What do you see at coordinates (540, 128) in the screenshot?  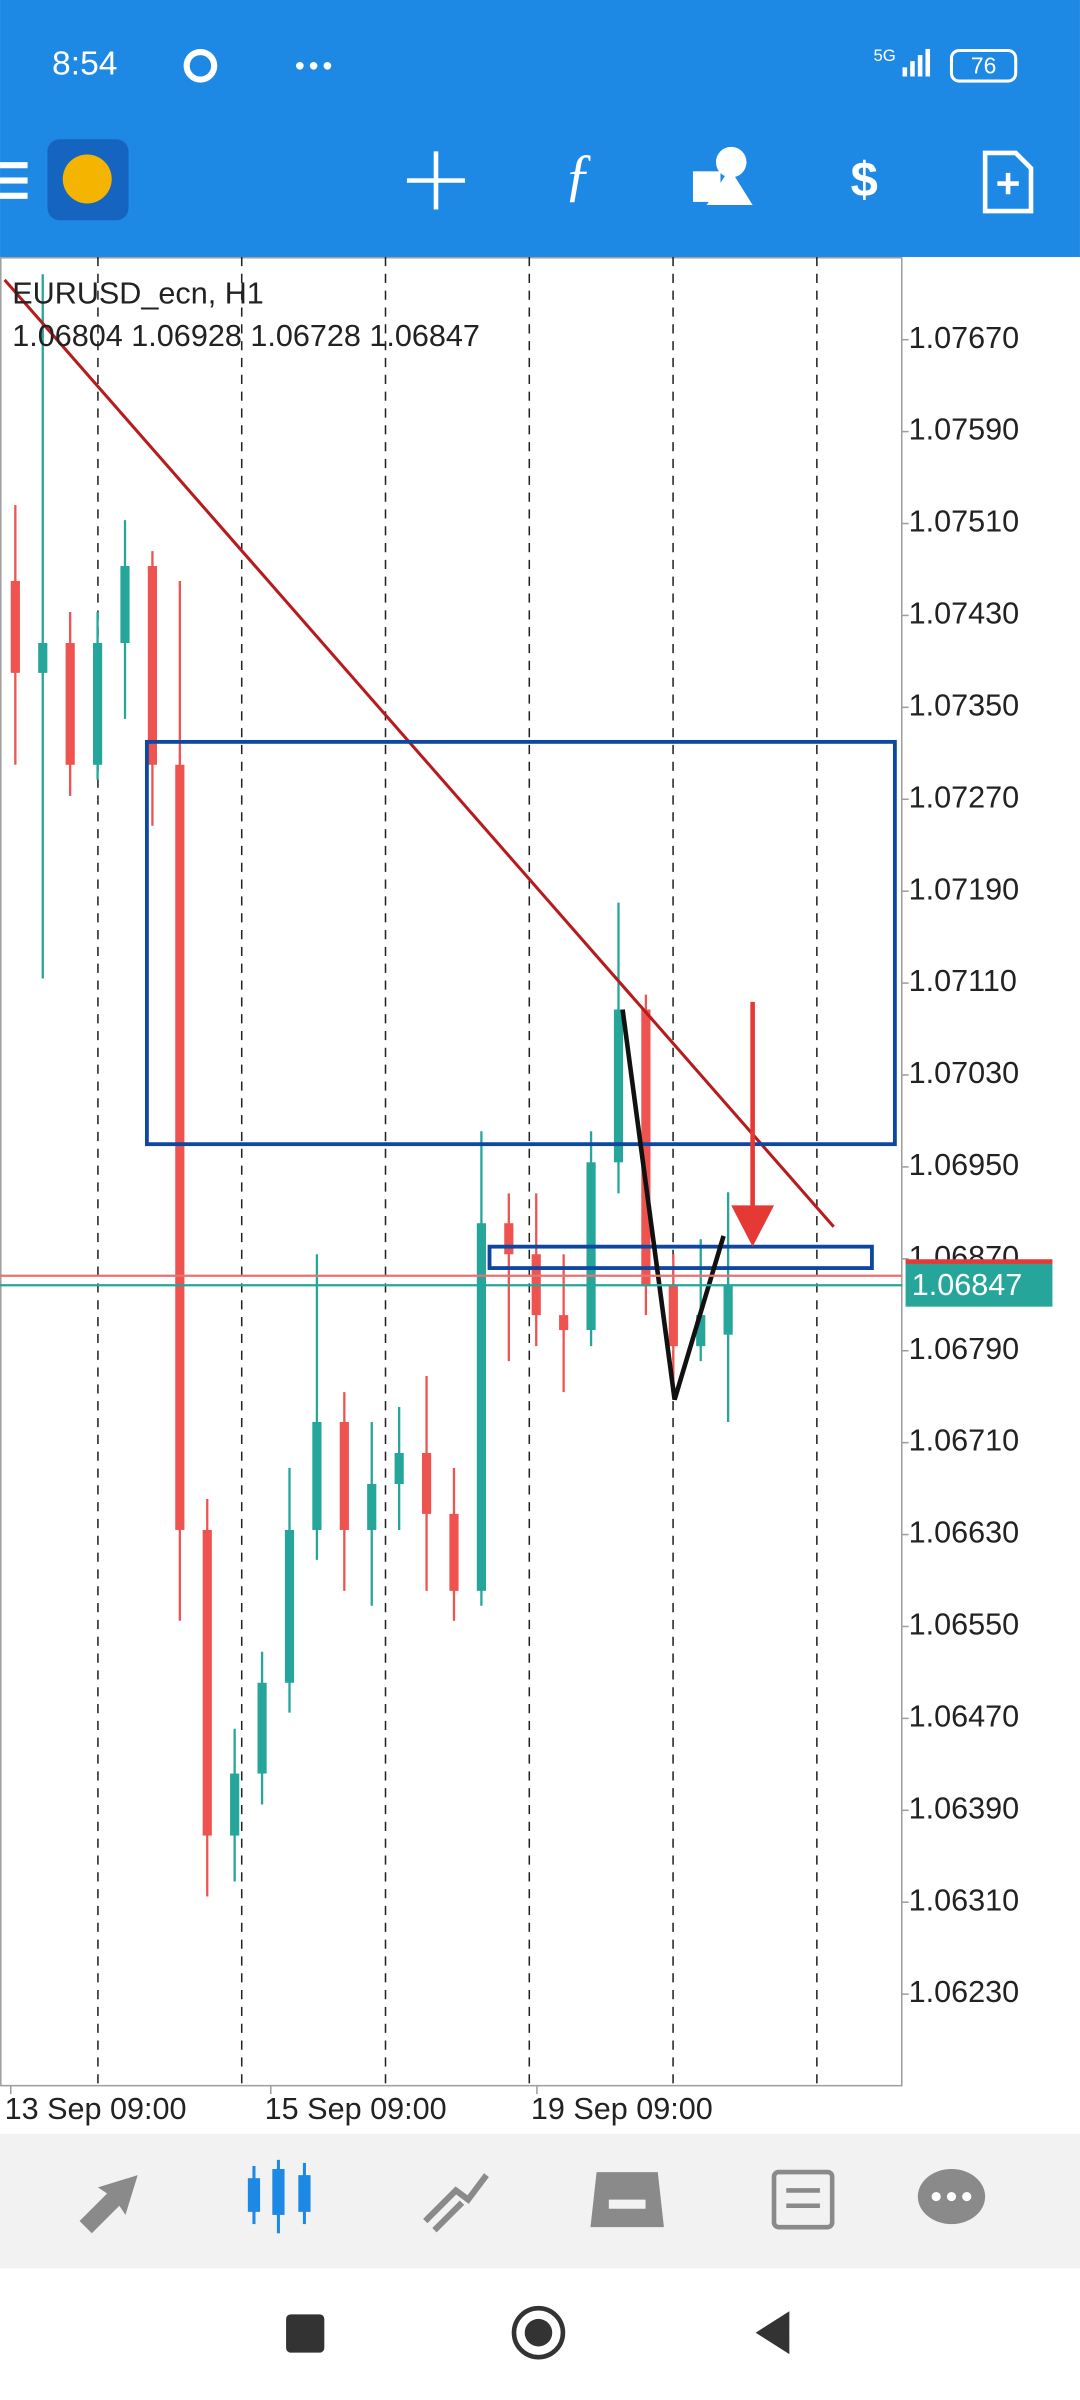 I see `app-bar` at bounding box center [540, 128].